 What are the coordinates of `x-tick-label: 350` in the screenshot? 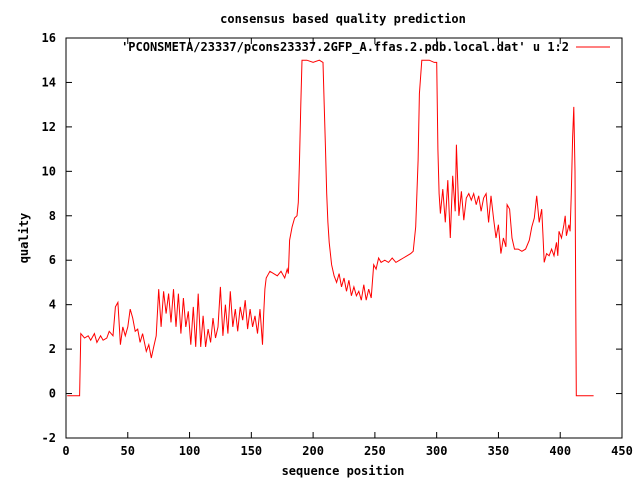 It's located at (499, 451).